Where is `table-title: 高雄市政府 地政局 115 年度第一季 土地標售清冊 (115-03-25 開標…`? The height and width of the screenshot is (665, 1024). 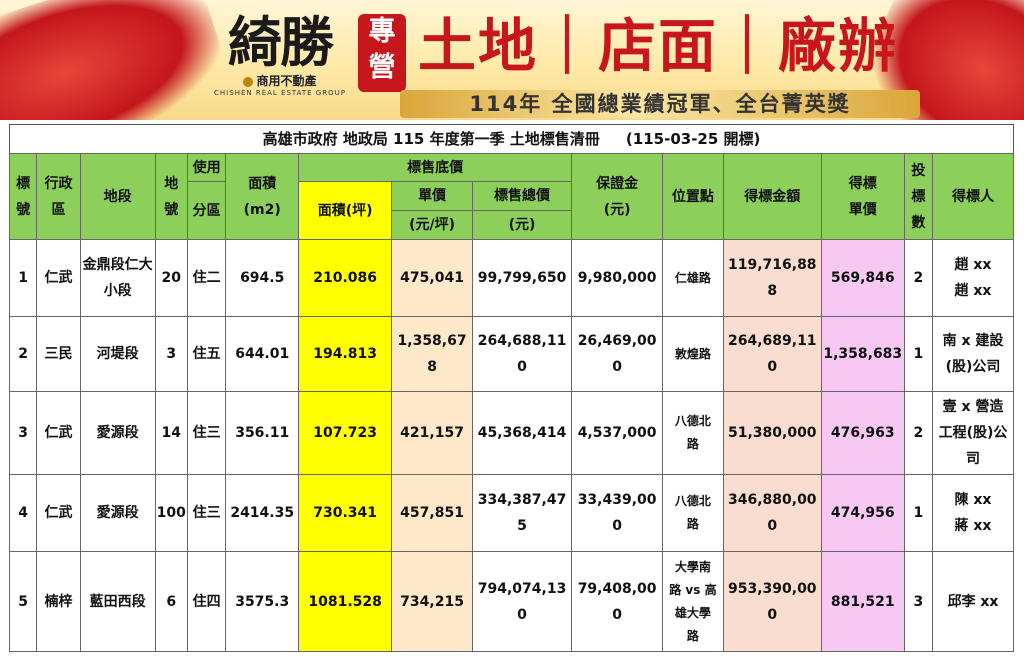
table-title: 高雄市政府 地政局 115 年度第一季 土地標售清冊 (115-03-25 開標… is located at coordinates (511, 138).